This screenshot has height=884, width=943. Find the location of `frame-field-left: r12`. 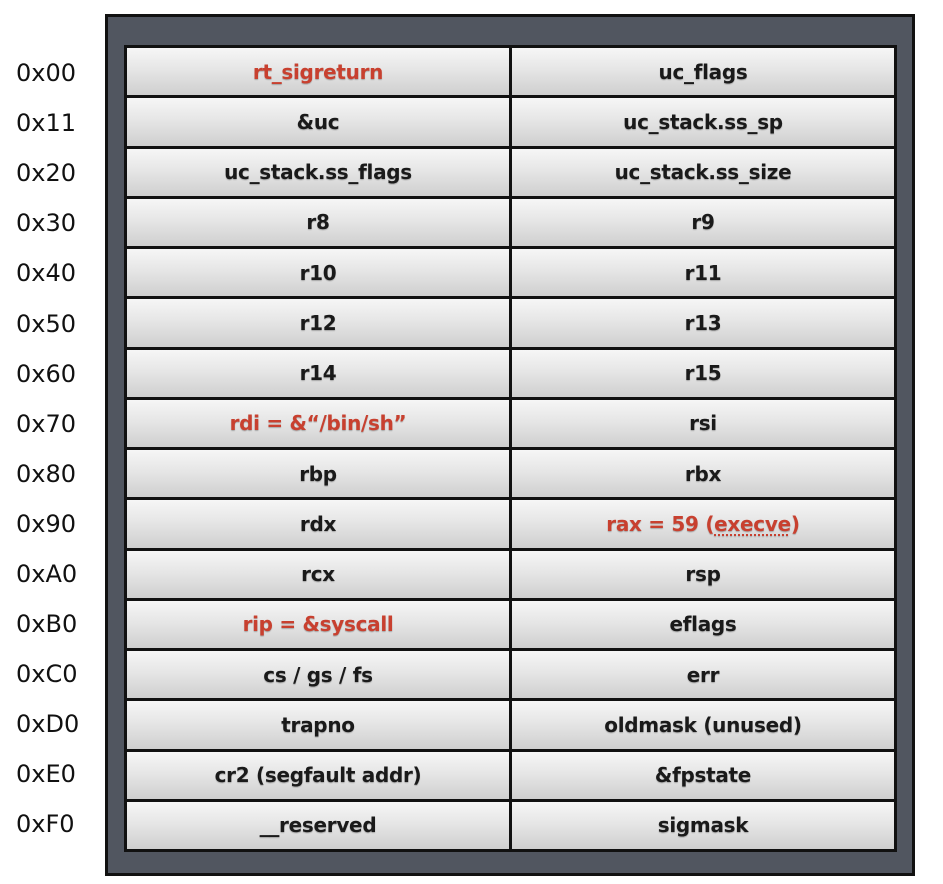

frame-field-left: r12 is located at coordinates (318, 323).